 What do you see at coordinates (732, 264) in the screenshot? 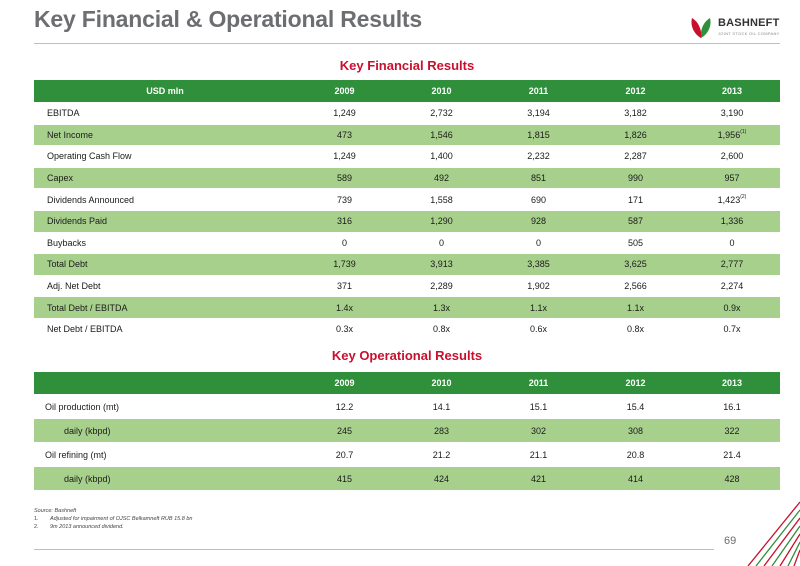
I see `table-cell: 2,777` at bounding box center [732, 264].